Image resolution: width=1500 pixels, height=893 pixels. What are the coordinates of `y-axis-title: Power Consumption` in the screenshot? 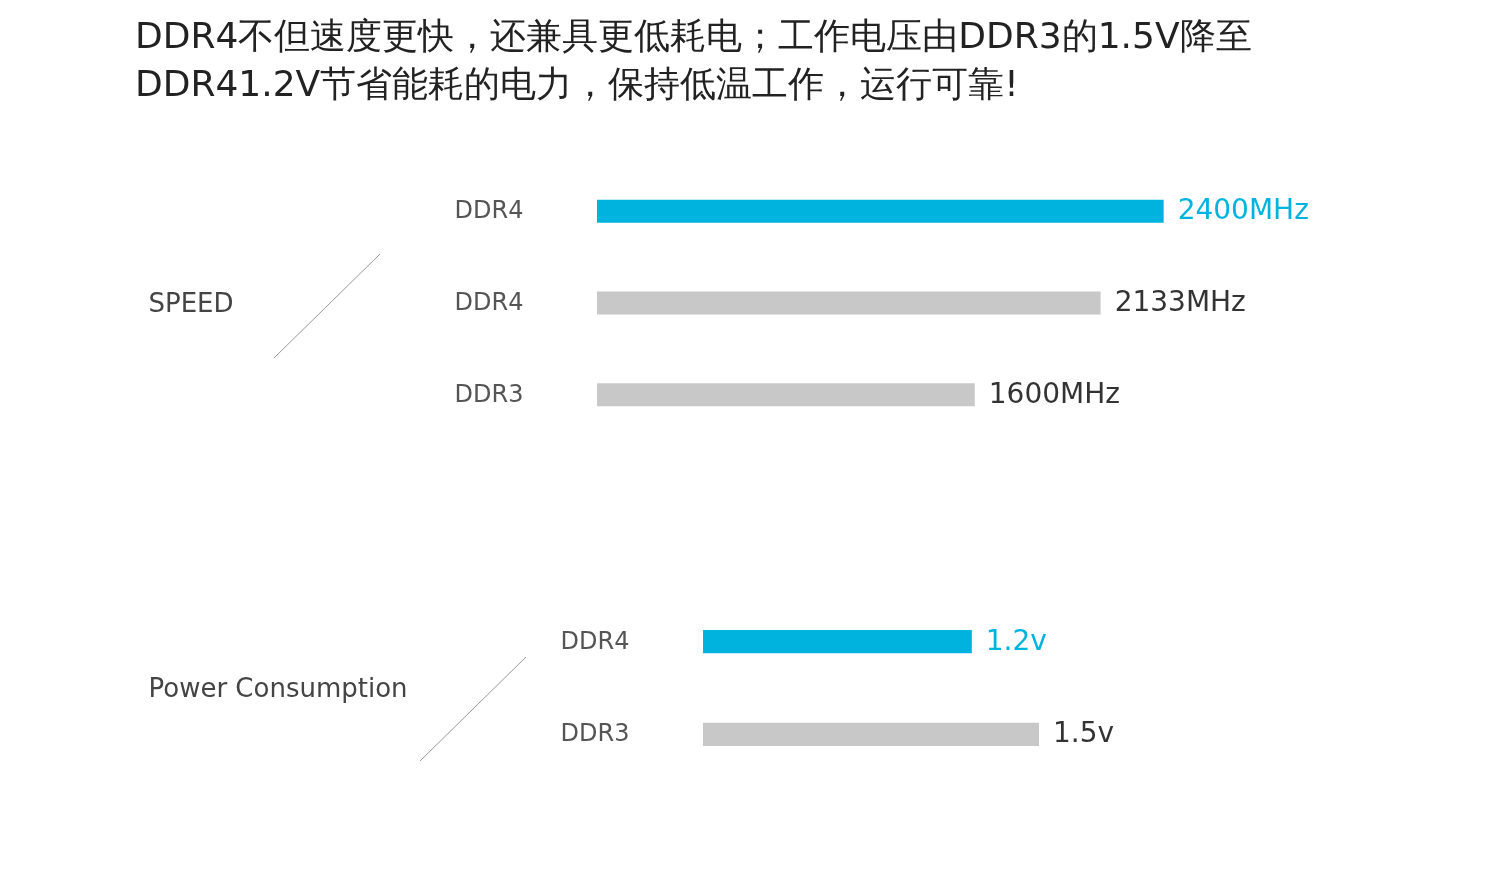 It's located at (278, 687).